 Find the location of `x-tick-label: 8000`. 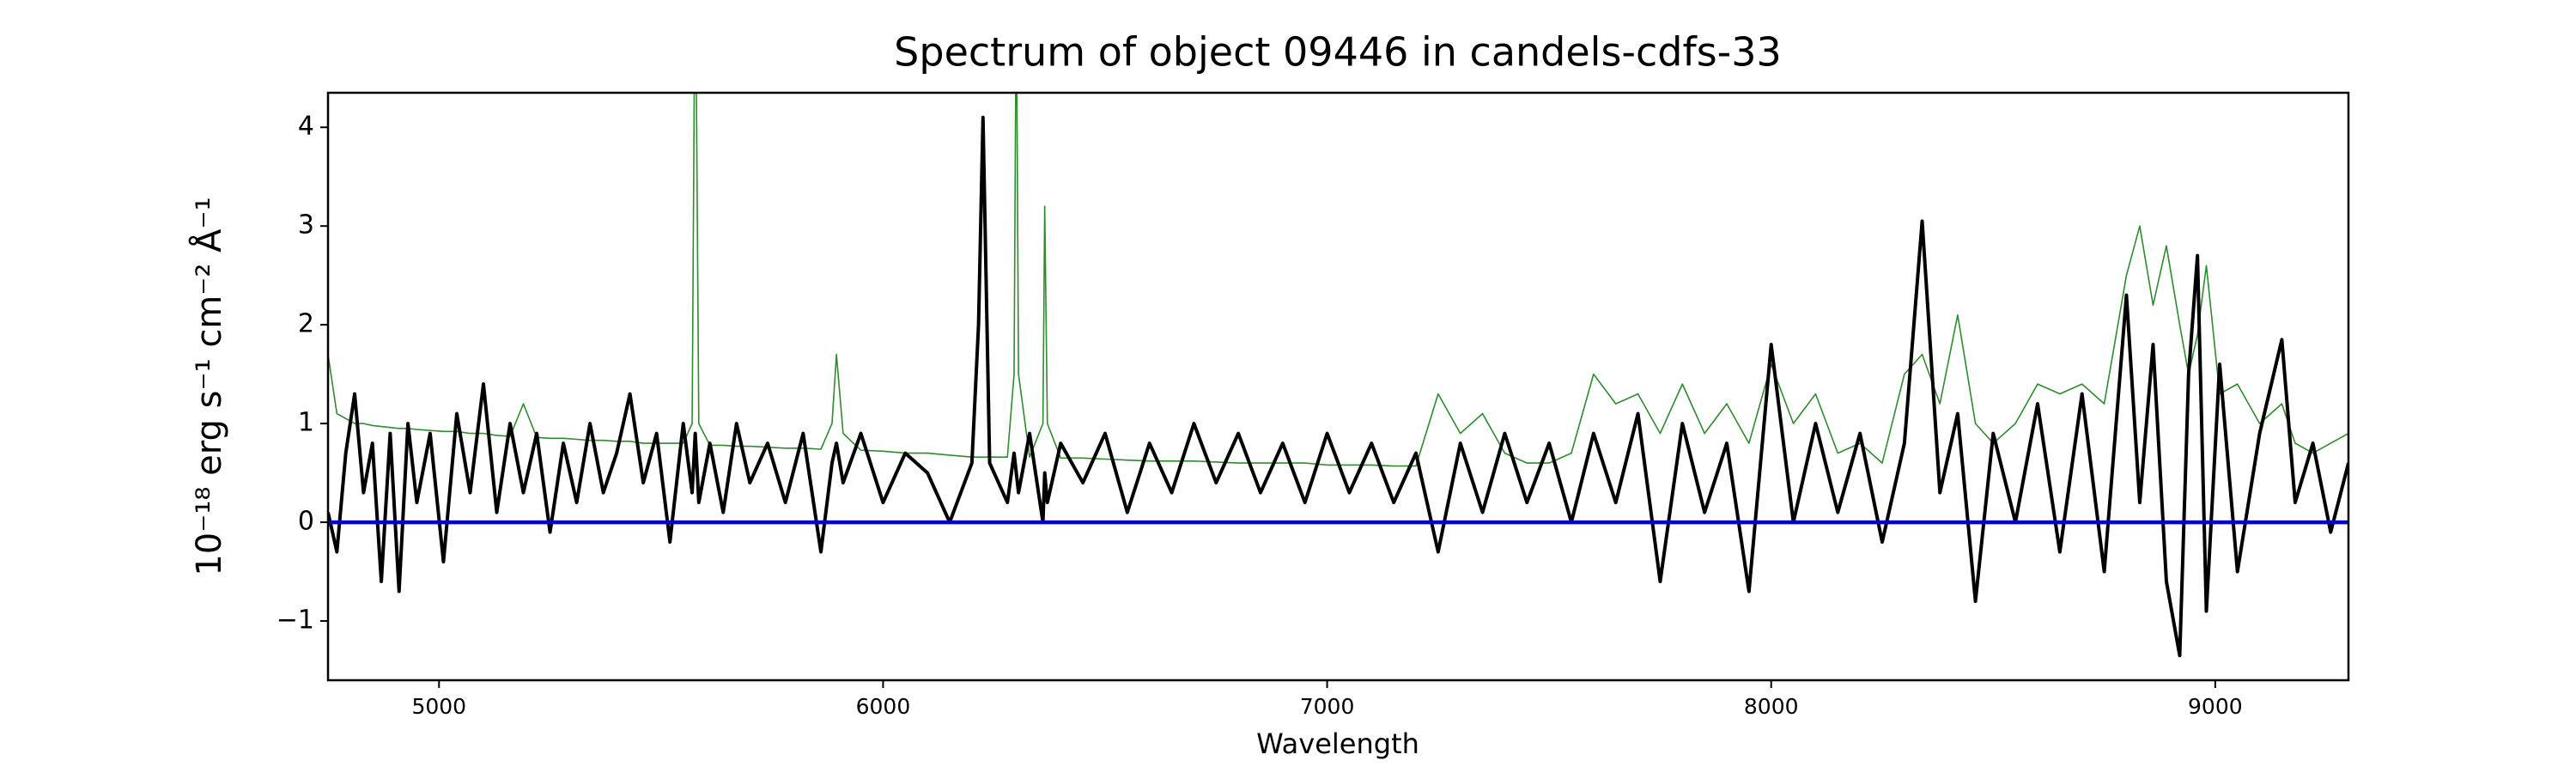

x-tick-label: 8000 is located at coordinates (1771, 706).